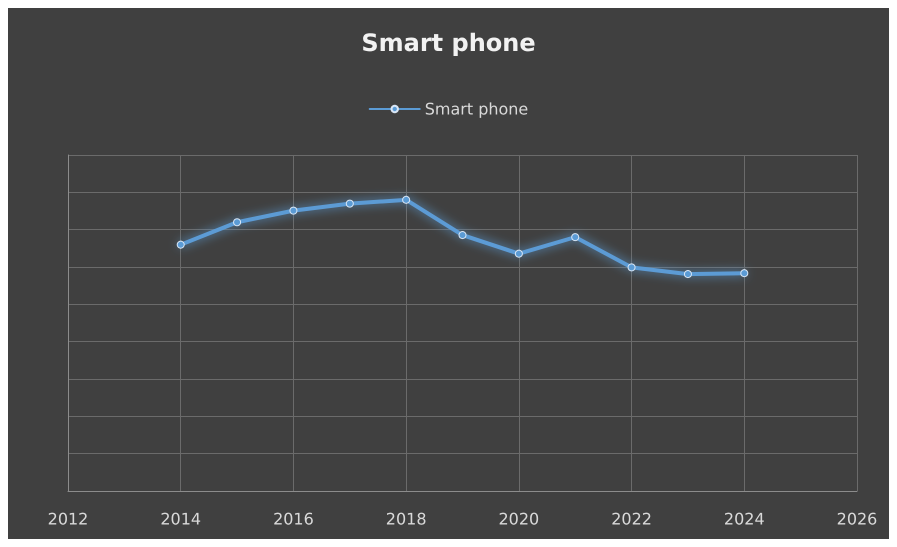  Describe the element at coordinates (857, 519) in the screenshot. I see `x-tick-label: 2026` at that location.